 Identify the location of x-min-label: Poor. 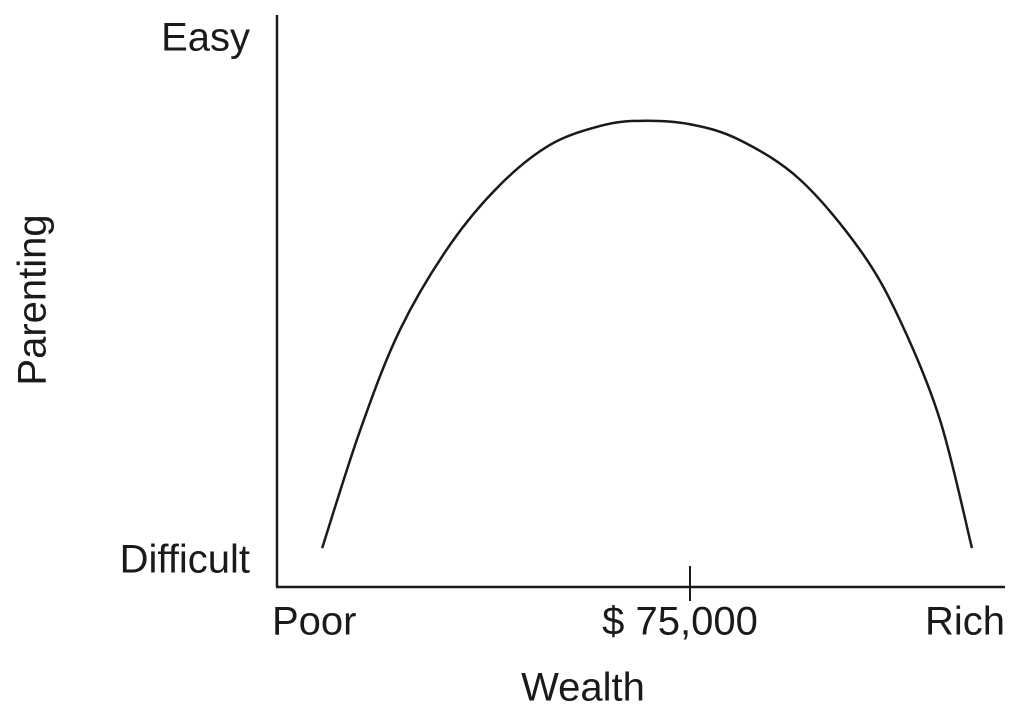
(314, 622).